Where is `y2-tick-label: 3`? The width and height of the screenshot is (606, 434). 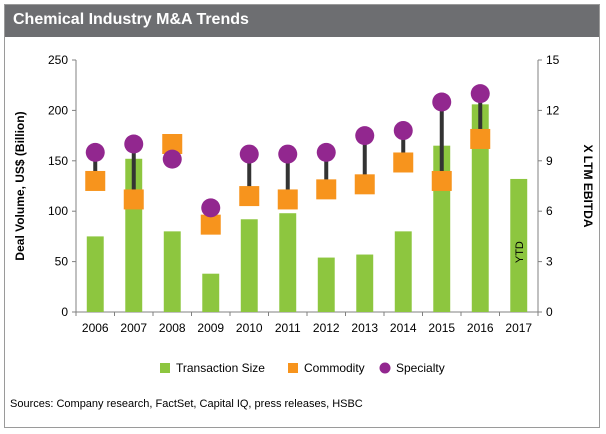 y2-tick-label: 3 is located at coordinates (549, 262).